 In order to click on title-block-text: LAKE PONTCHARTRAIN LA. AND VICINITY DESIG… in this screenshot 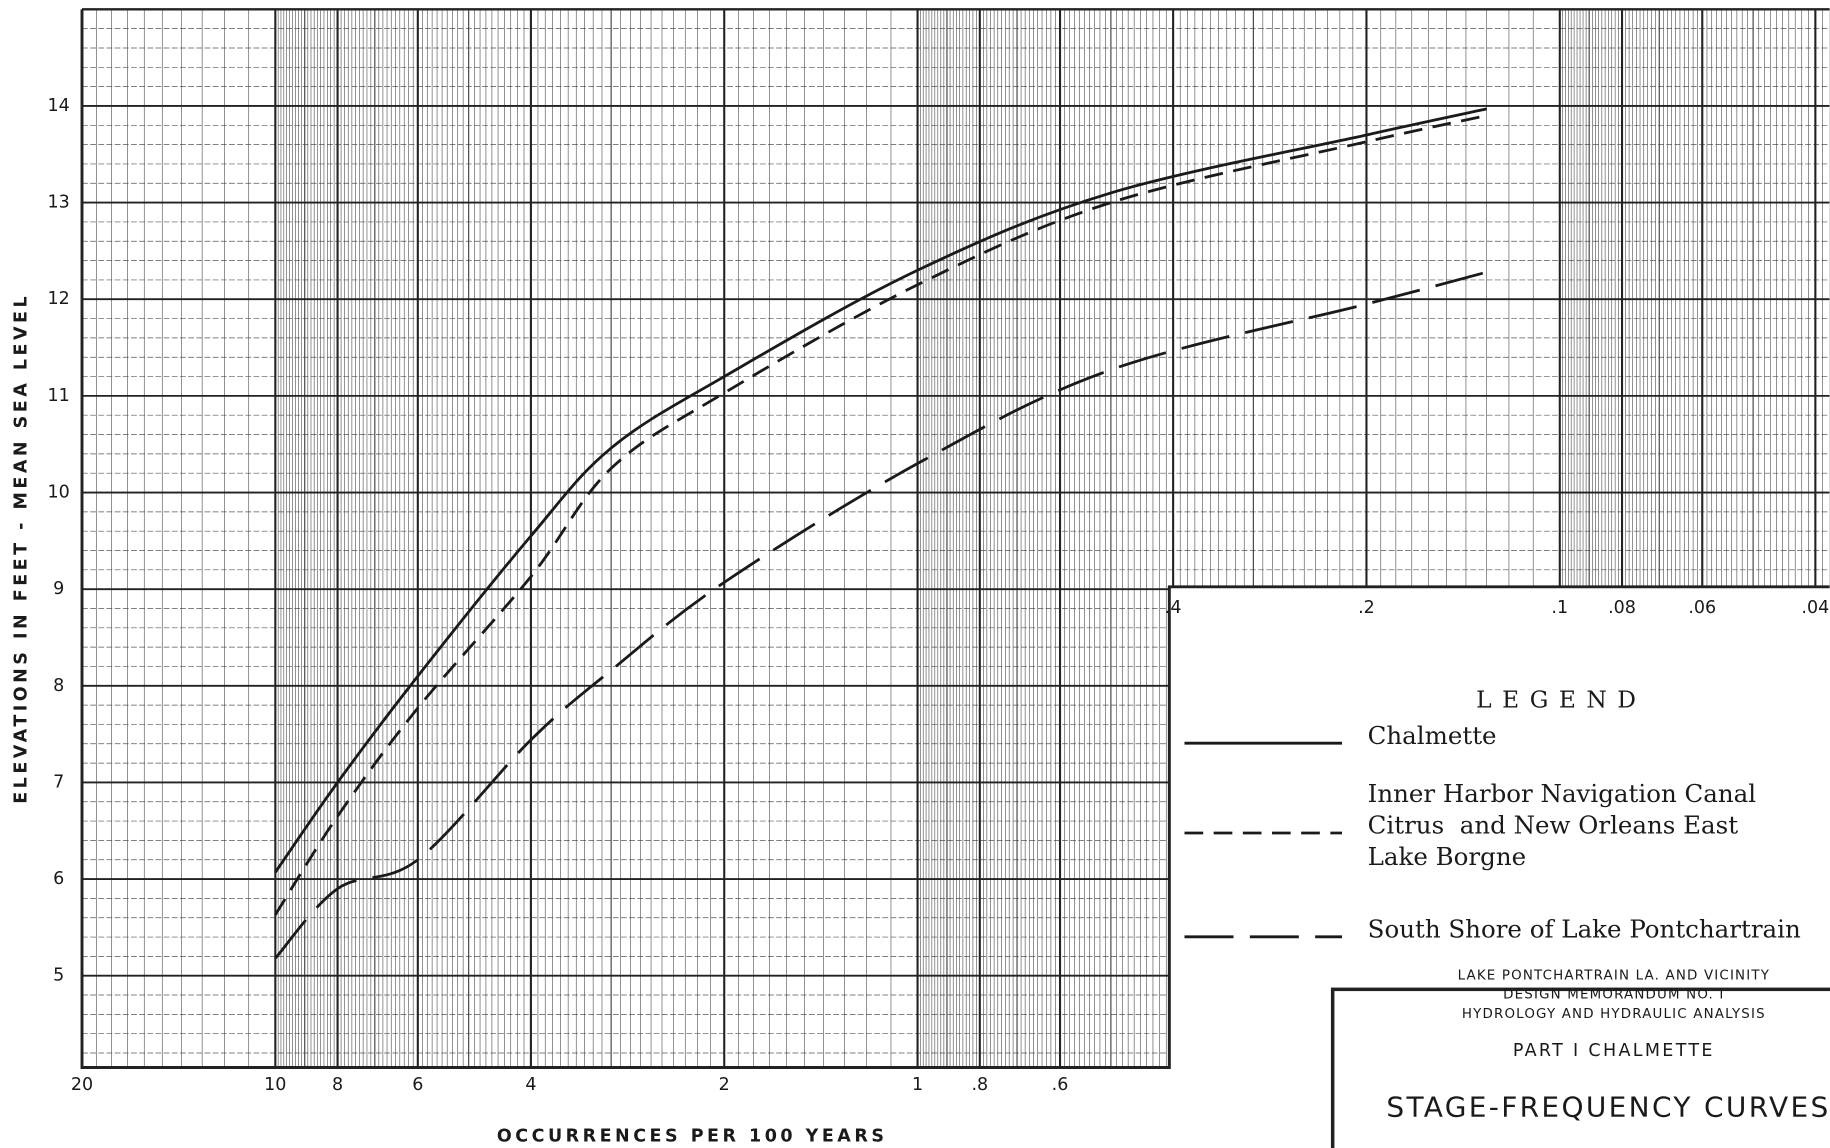, I will do `click(1614, 995)`.